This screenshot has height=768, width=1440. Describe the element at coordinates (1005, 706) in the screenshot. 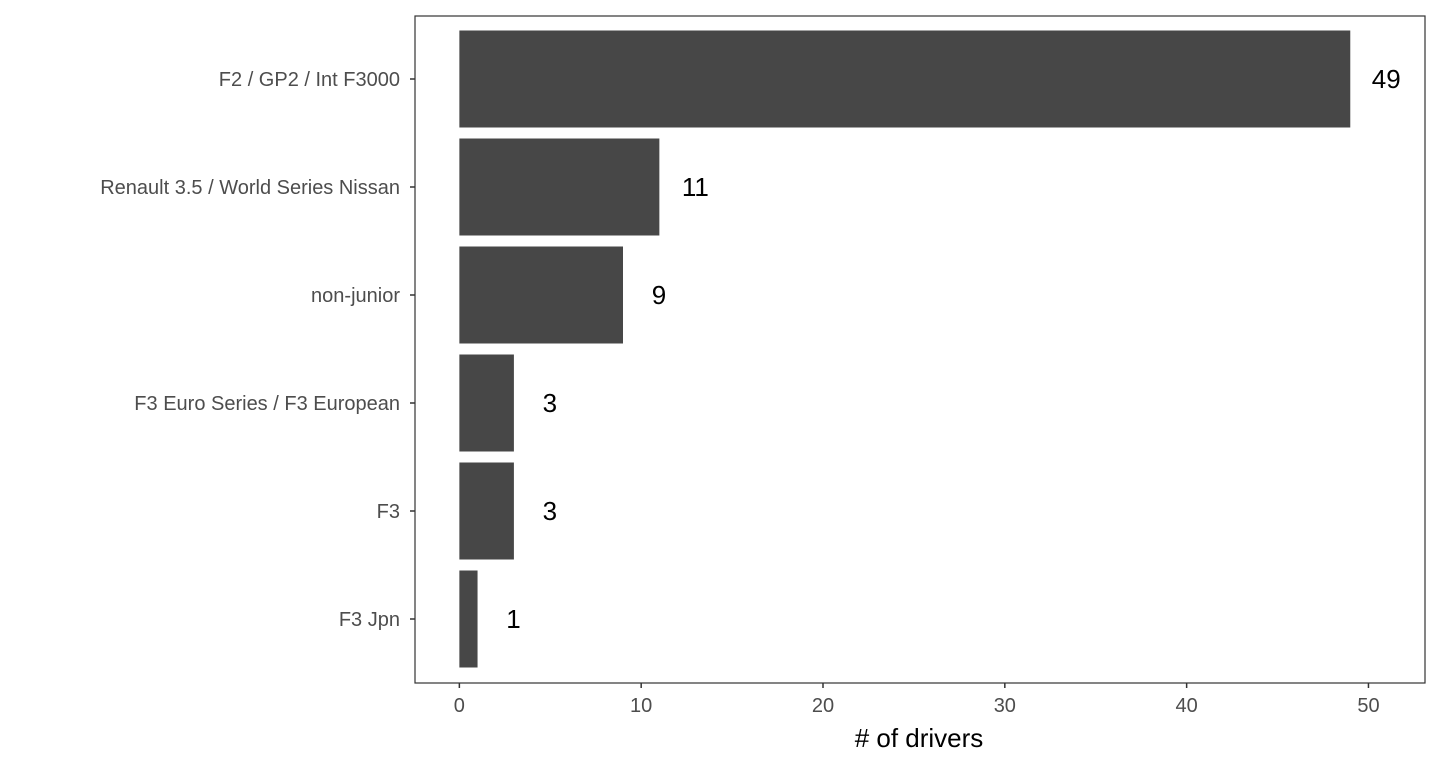

I see `x-tick-label-3: 30` at that location.